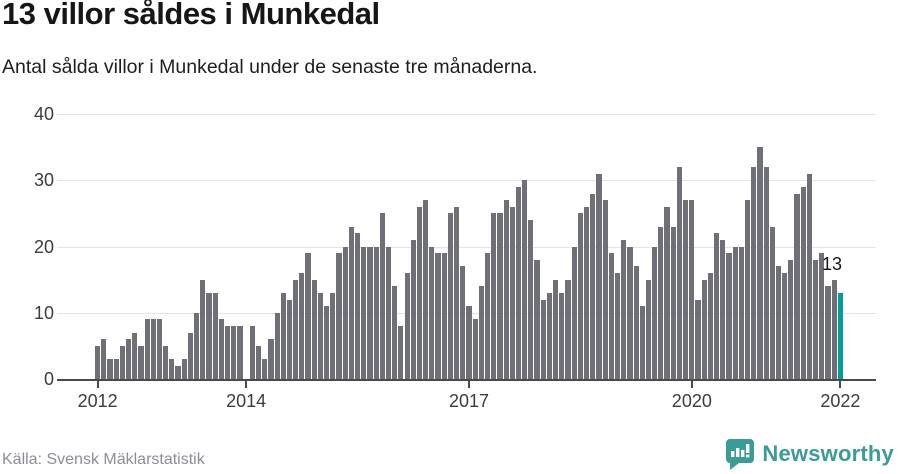 The height and width of the screenshot is (474, 900). I want to click on speech-bubble-shape, so click(740, 454).